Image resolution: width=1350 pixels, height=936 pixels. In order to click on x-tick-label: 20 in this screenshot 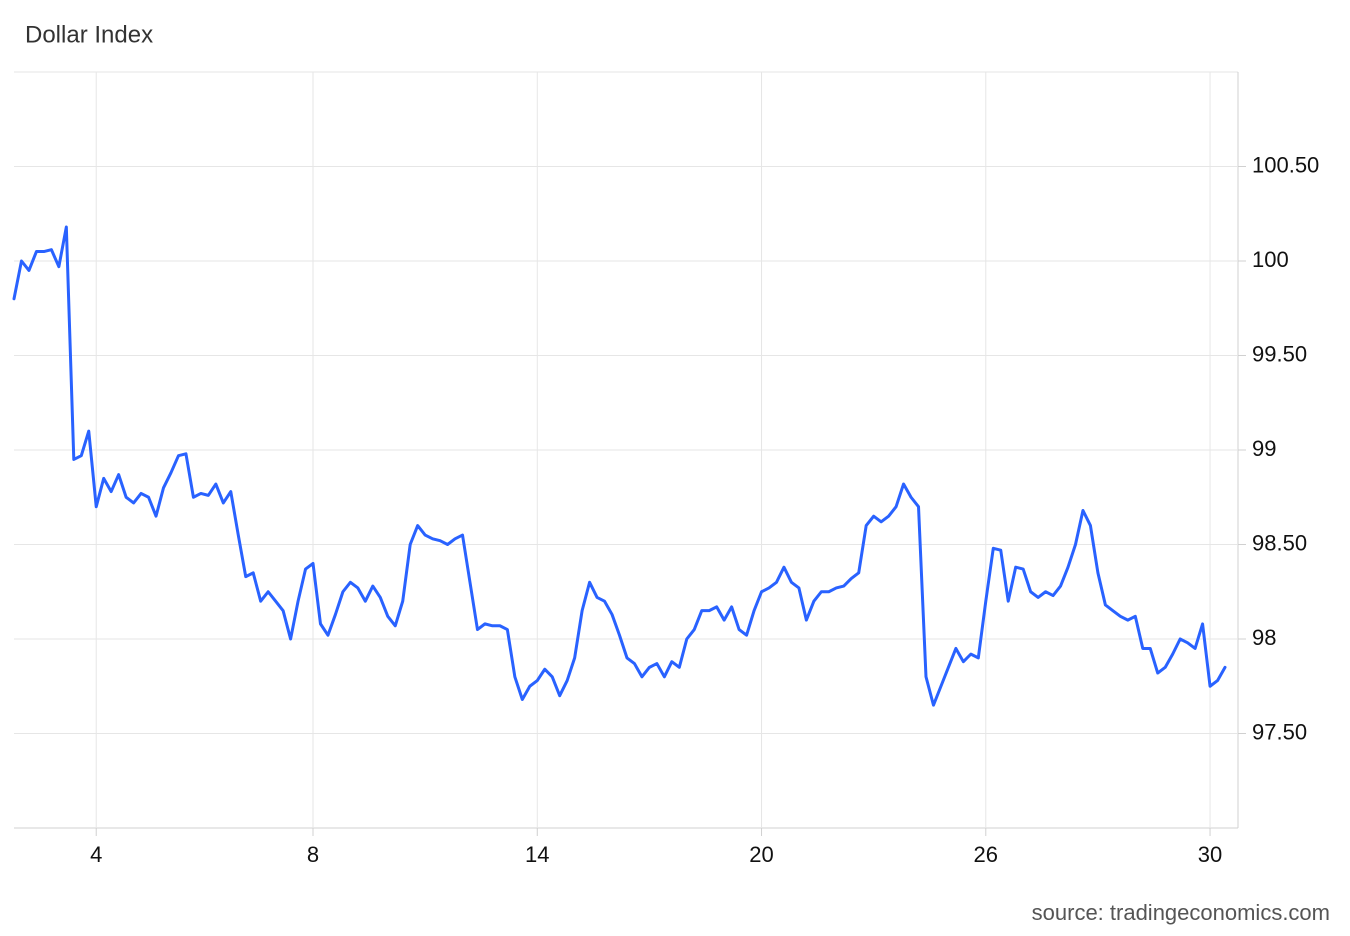, I will do `click(761, 854)`.